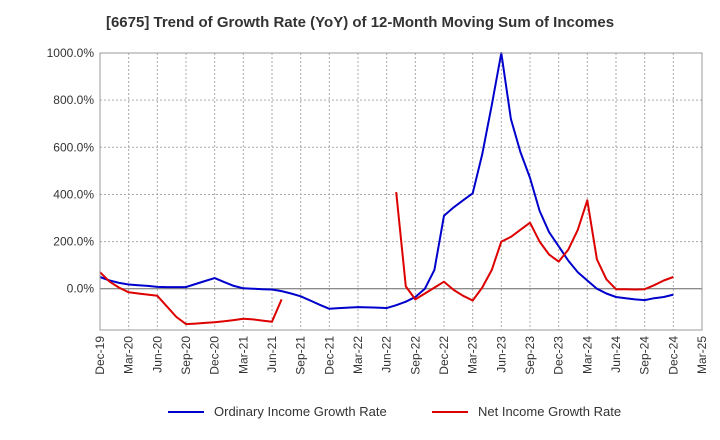  Describe the element at coordinates (100, 355) in the screenshot. I see `x-tick-label: Dec-19` at that location.